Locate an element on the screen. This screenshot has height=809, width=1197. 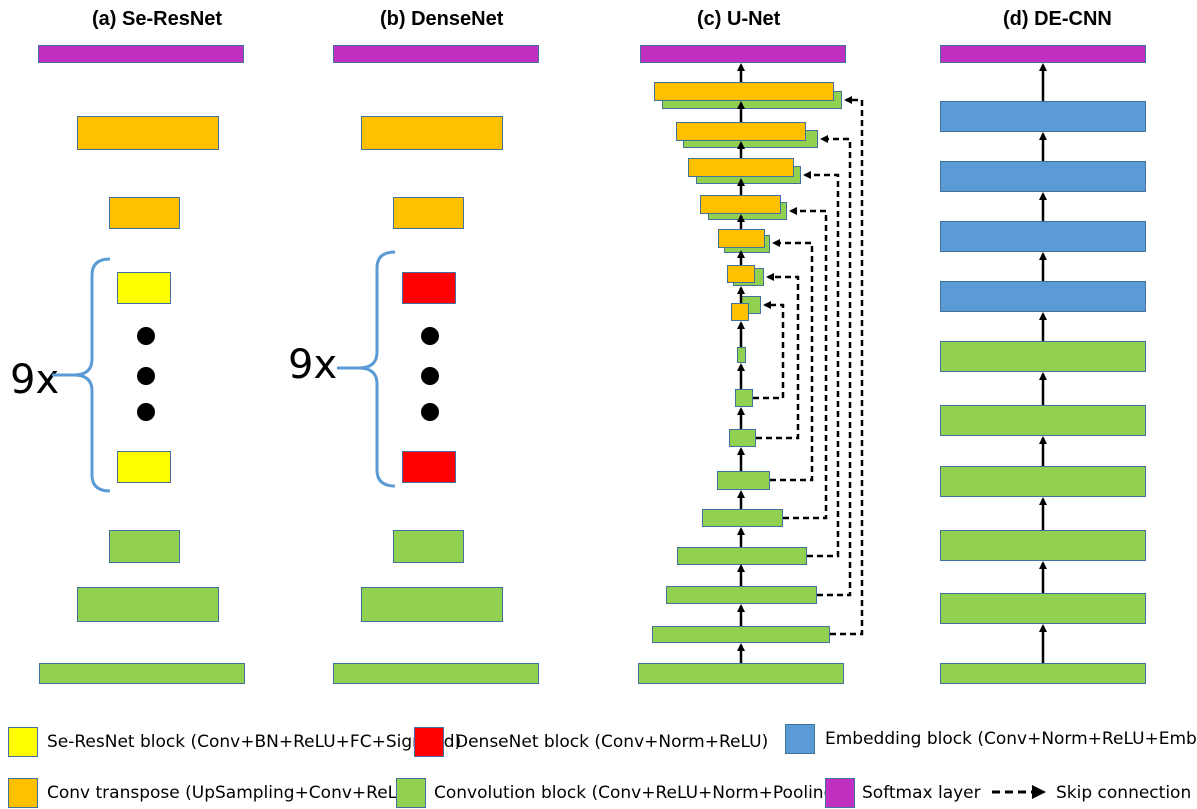
legend-label: Embedding block (Conv+Norm+ReLU+Embed) is located at coordinates (1011, 739).